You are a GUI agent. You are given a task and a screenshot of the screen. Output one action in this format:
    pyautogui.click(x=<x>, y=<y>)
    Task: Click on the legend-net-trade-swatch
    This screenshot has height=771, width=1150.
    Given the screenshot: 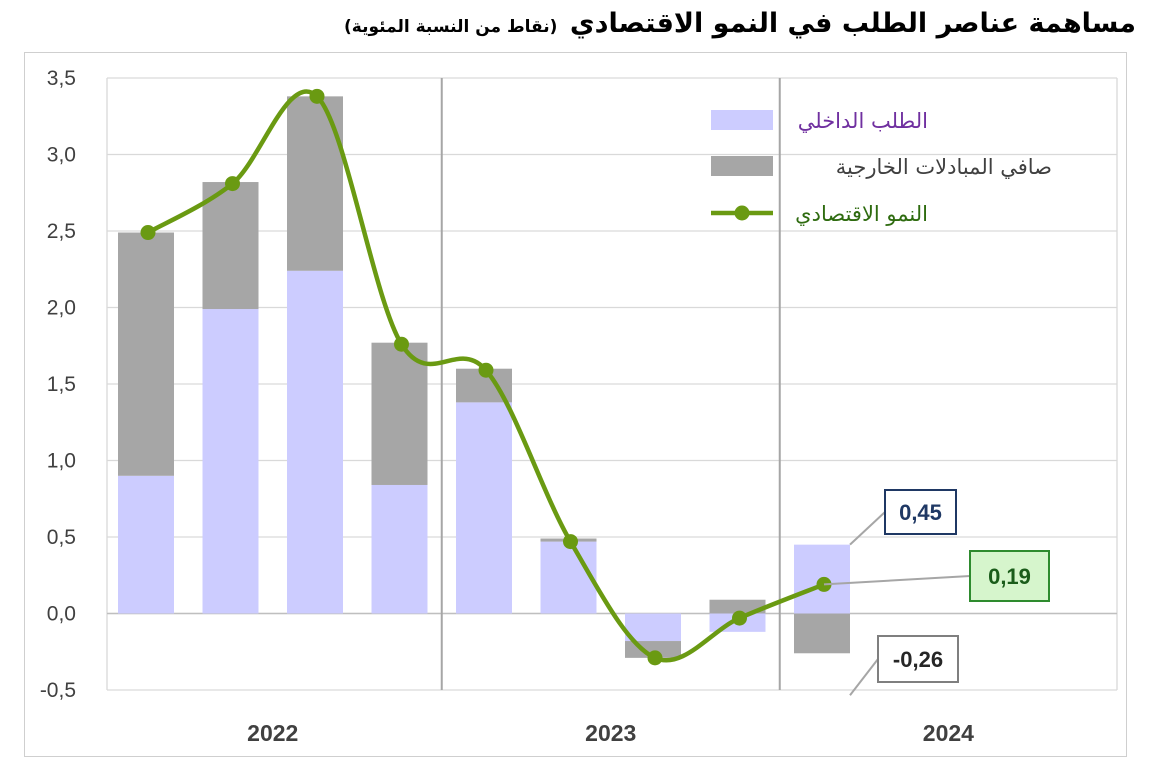 What is the action you would take?
    pyautogui.click(x=742, y=166)
    